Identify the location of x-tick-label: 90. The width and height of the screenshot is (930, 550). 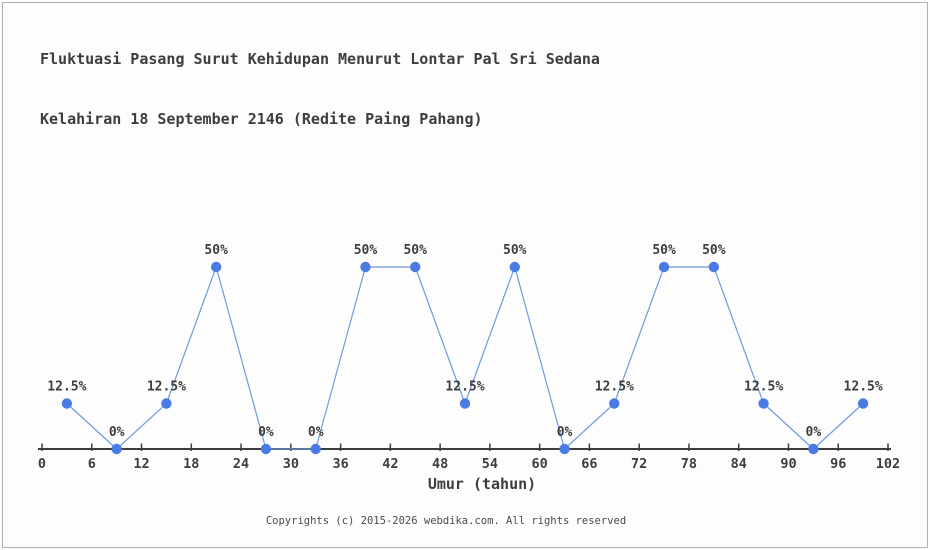
(788, 464).